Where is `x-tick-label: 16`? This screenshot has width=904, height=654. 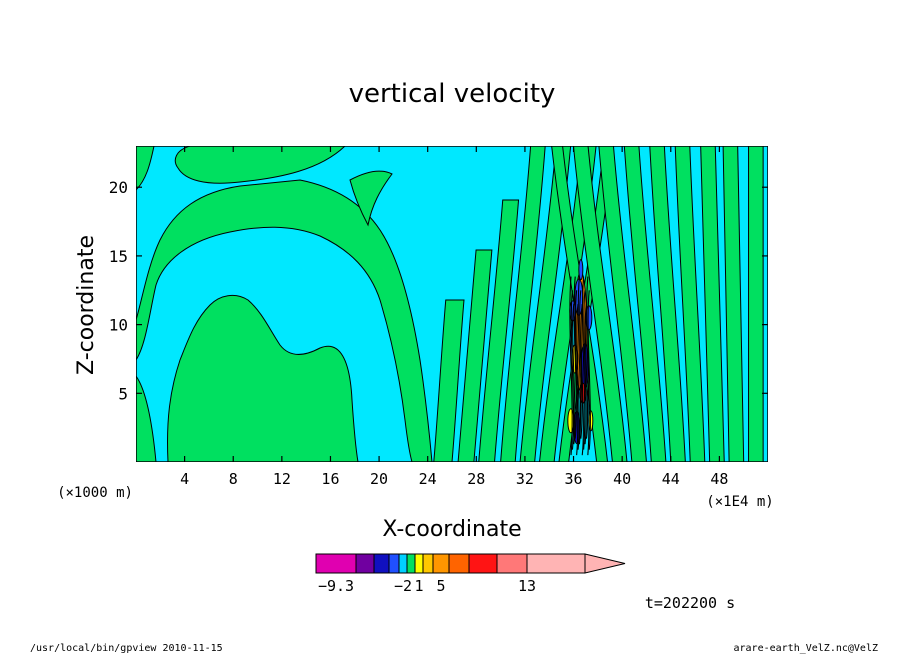 x-tick-label: 16 is located at coordinates (330, 479).